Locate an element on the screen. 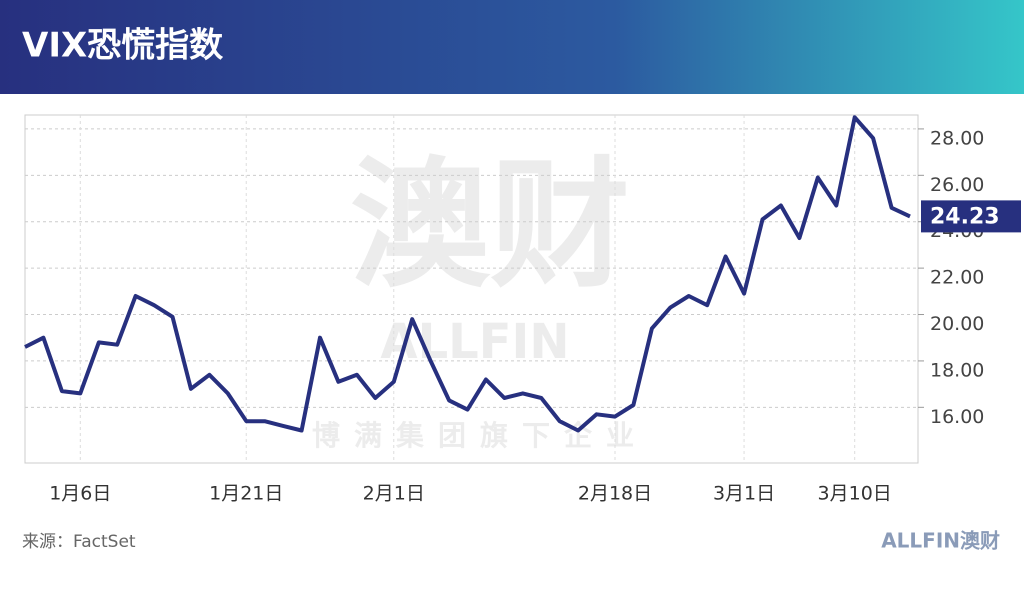 This screenshot has width=1024, height=592. y-tick-label: 16.00 is located at coordinates (957, 417).